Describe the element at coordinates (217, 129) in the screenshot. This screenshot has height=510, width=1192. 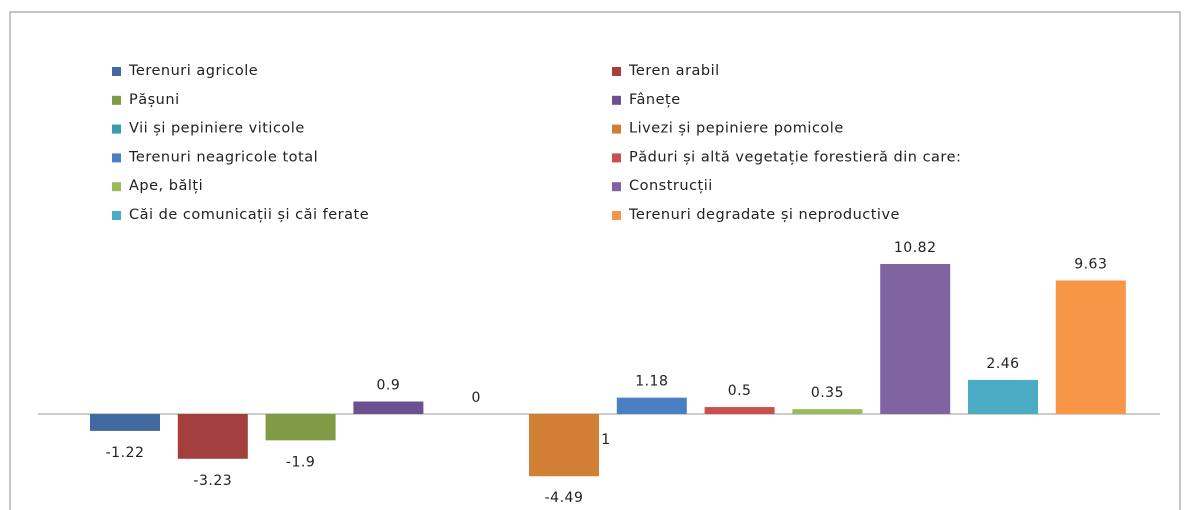
I see `legend-label: Vii și pepiniere viticole` at that location.